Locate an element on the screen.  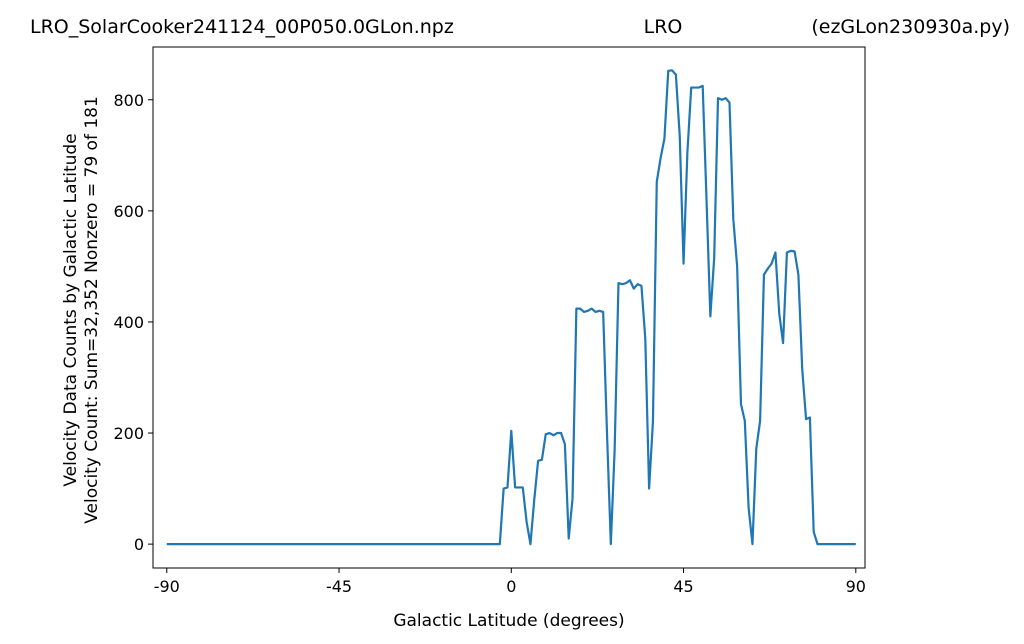
x-axis-label: Galactic Latitude (degrees) is located at coordinates (508, 621).